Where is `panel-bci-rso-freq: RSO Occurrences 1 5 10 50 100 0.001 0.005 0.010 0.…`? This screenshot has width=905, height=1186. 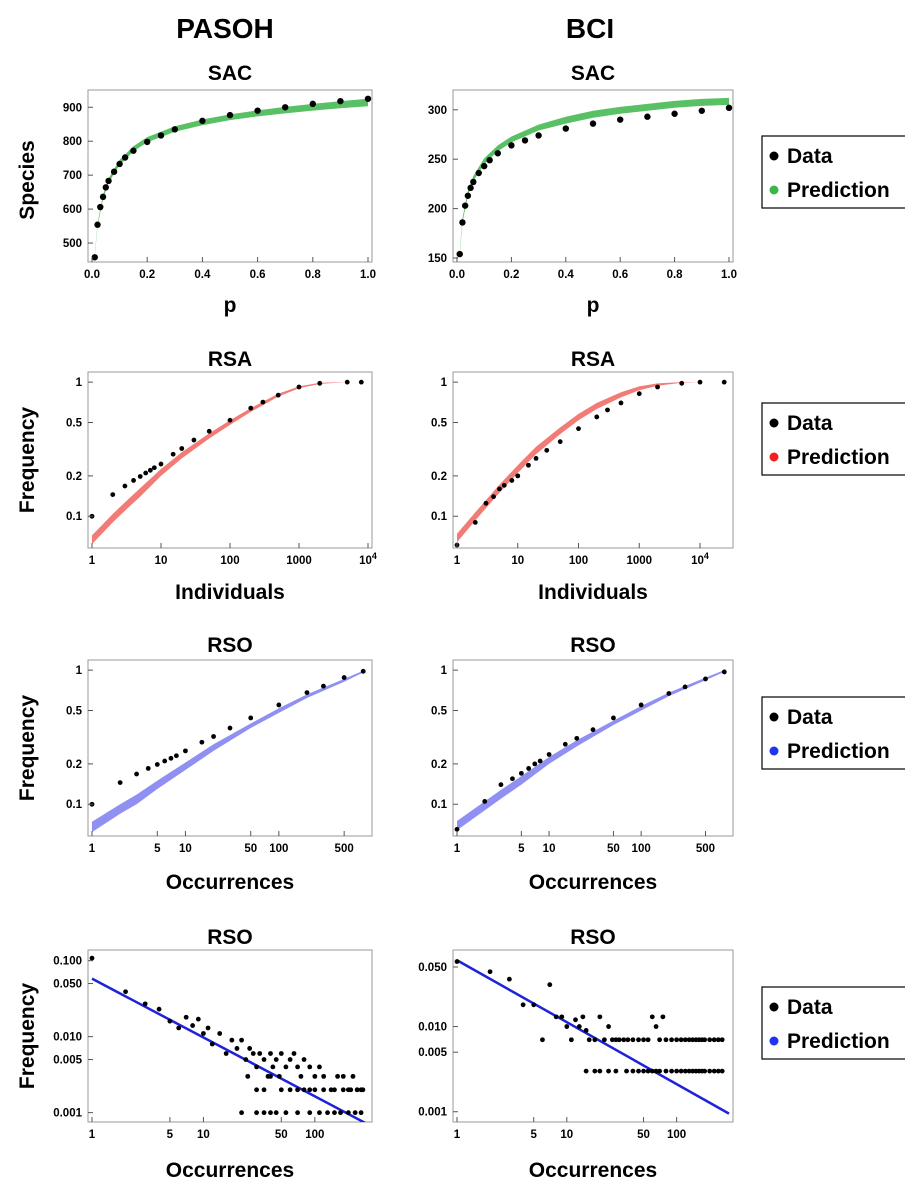 panel-bci-rso-freq: RSO Occurrences 1 5 10 50 100 0.001 0.005 0.010 0.… is located at coordinates (576, 1054).